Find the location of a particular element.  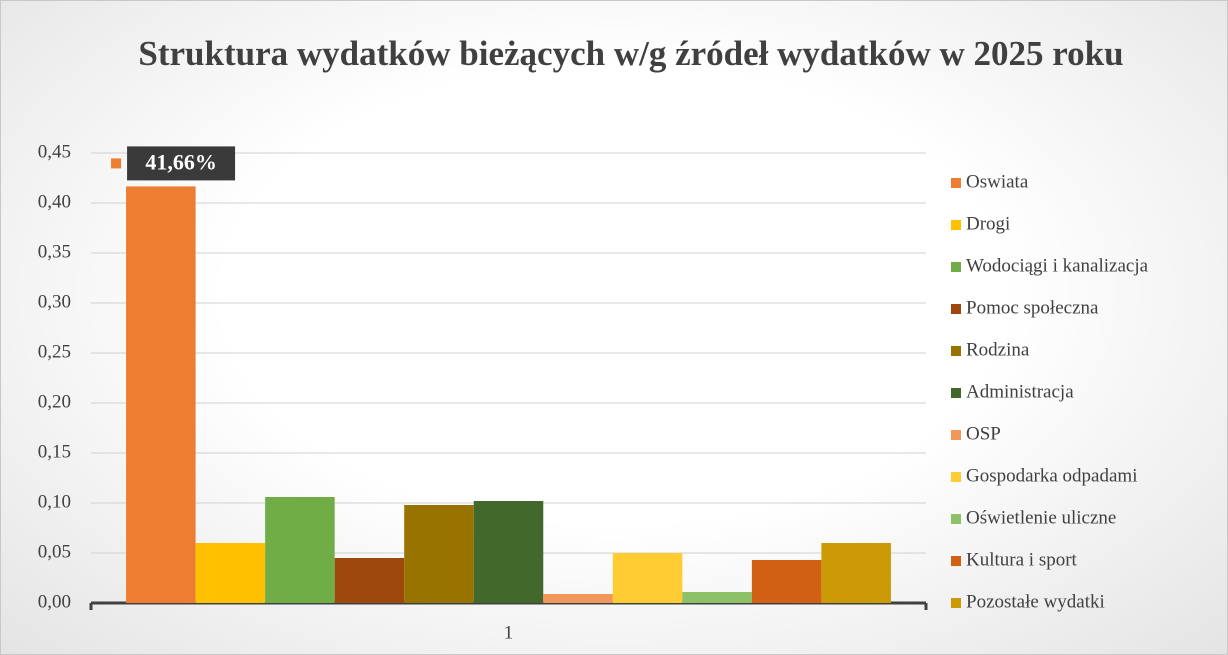

legend-label: Oświetlenie uliczne is located at coordinates (1041, 517).